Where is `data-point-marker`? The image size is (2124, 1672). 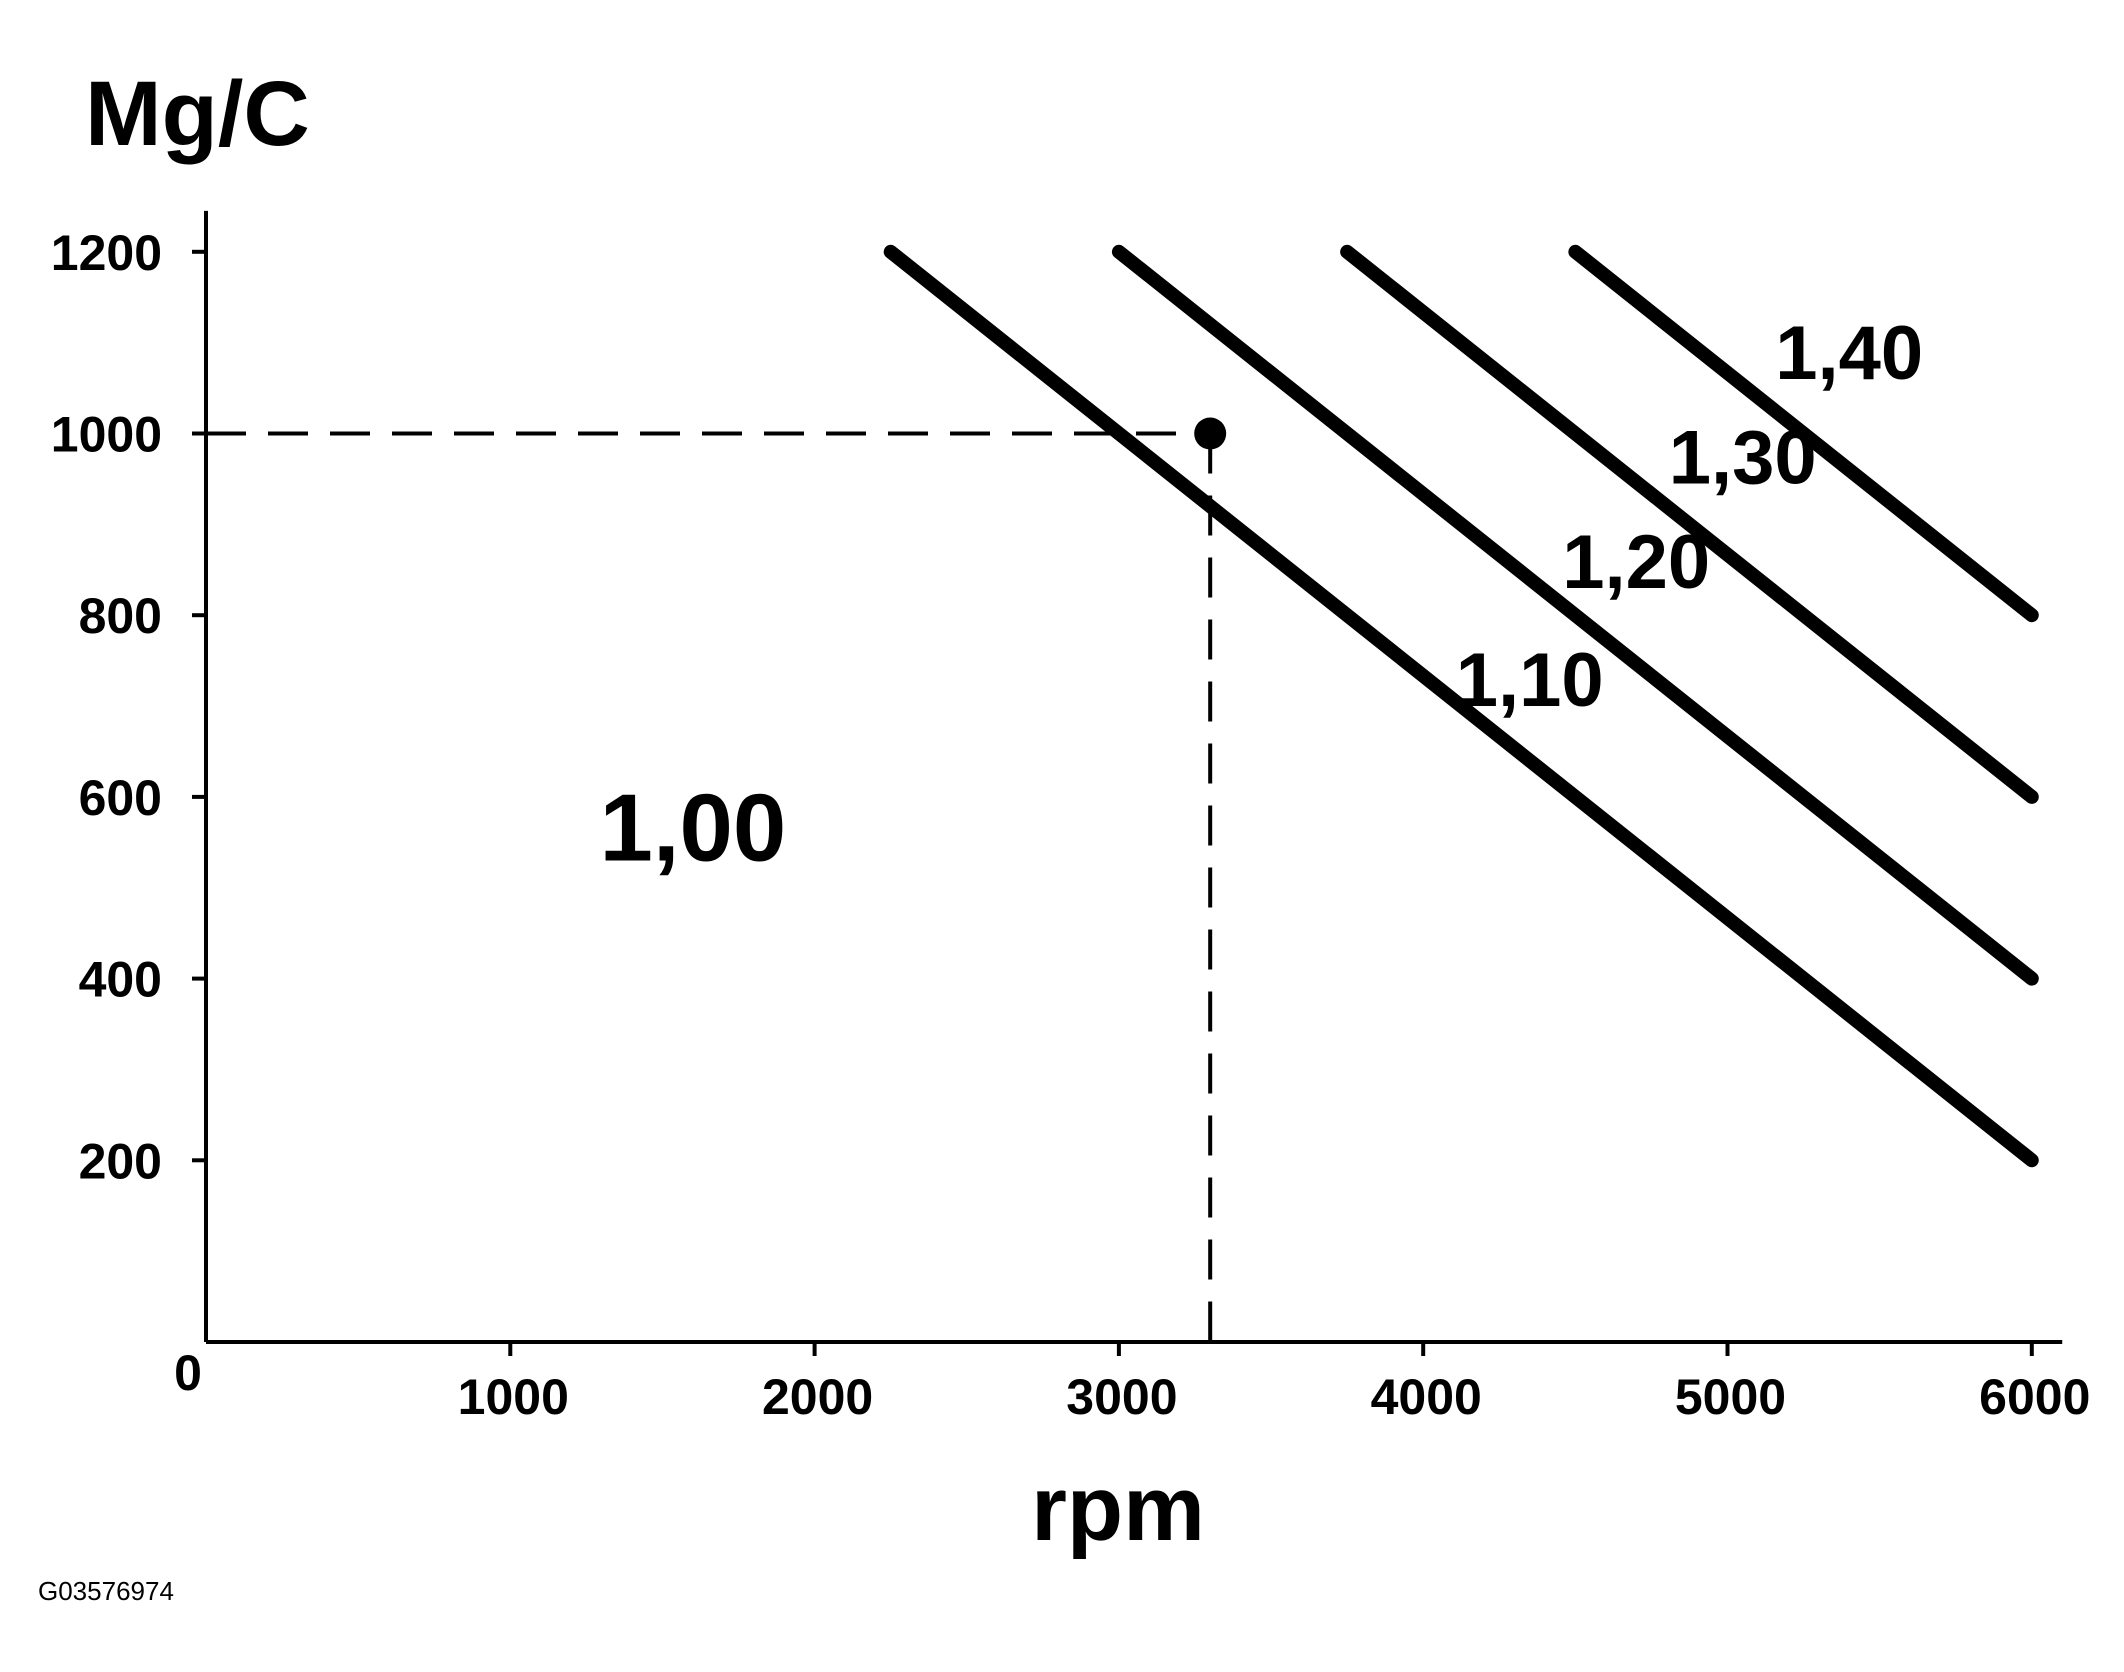
data-point-marker is located at coordinates (1210, 433).